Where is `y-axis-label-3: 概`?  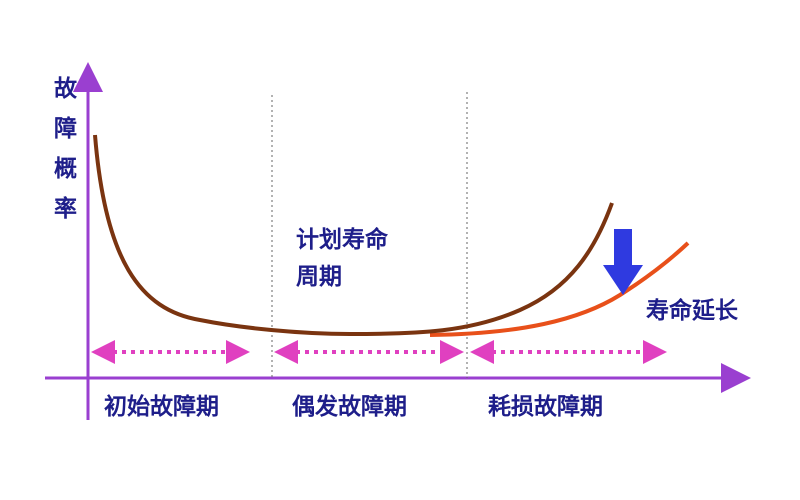 y-axis-label-3: 概 is located at coordinates (65, 169).